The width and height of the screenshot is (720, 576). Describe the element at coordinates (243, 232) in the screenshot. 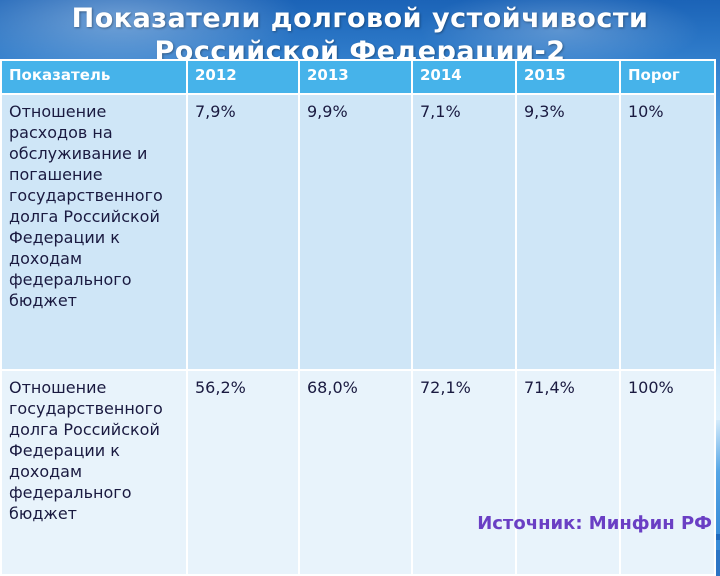

I see `table-cell: 7,9%` at that location.